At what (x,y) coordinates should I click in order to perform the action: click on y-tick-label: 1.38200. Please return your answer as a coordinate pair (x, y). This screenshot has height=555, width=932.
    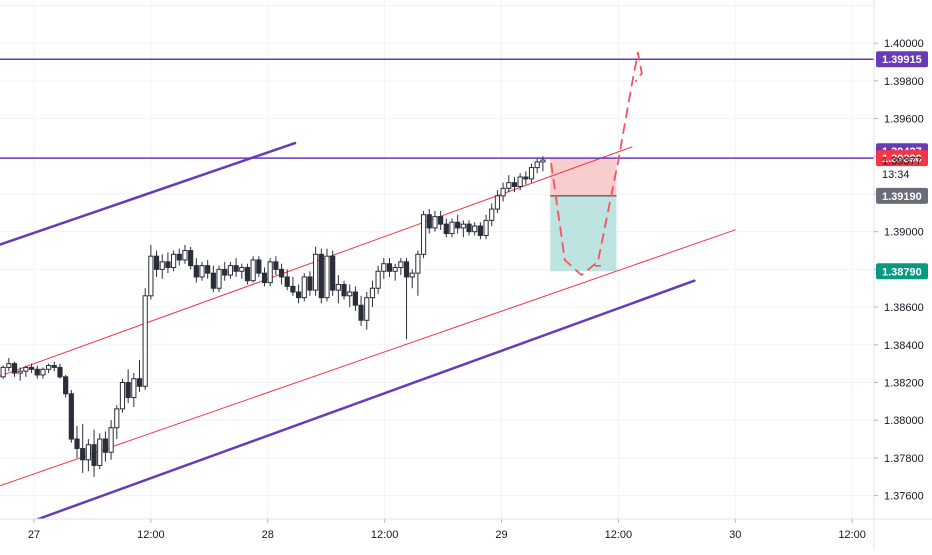
    Looking at the image, I should click on (904, 383).